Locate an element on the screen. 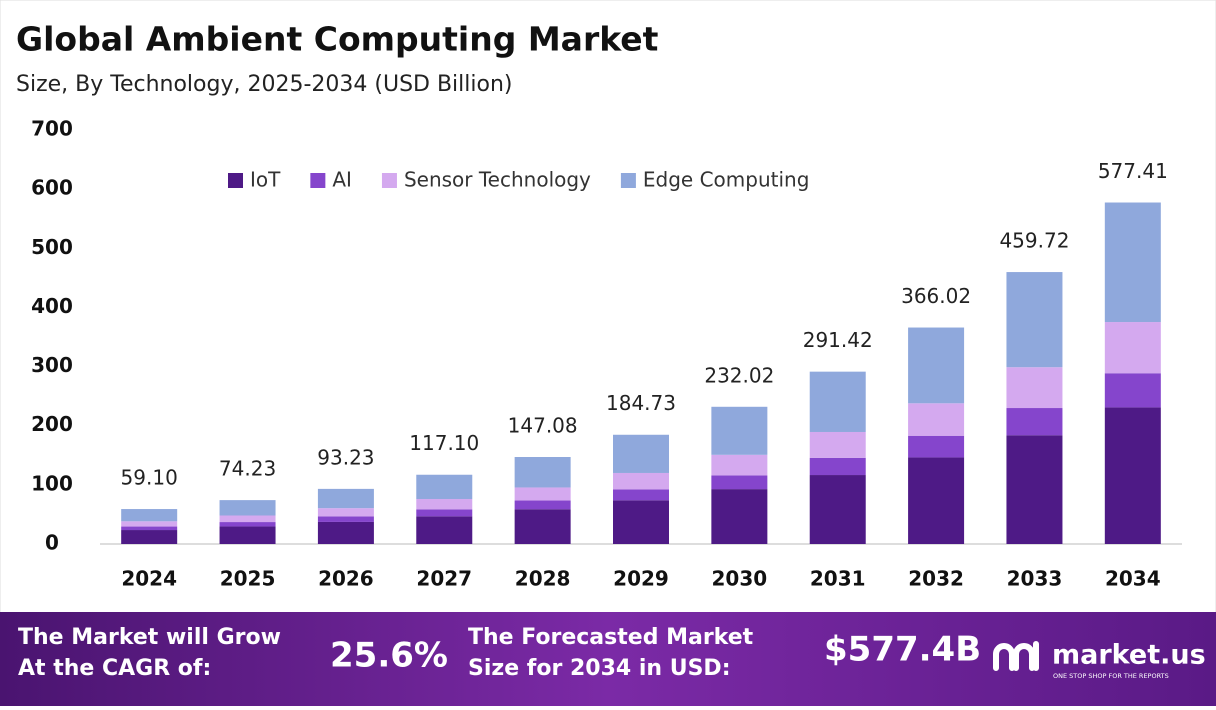  total-label: 74.23 is located at coordinates (247, 469).